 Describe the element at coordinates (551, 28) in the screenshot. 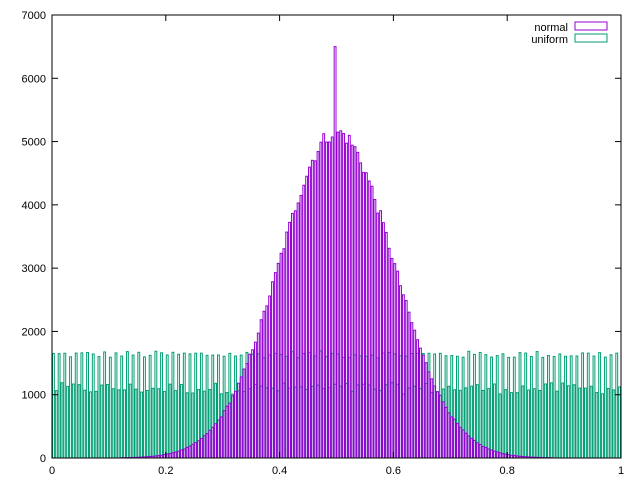

I see `legend-label-normal: normal` at that location.